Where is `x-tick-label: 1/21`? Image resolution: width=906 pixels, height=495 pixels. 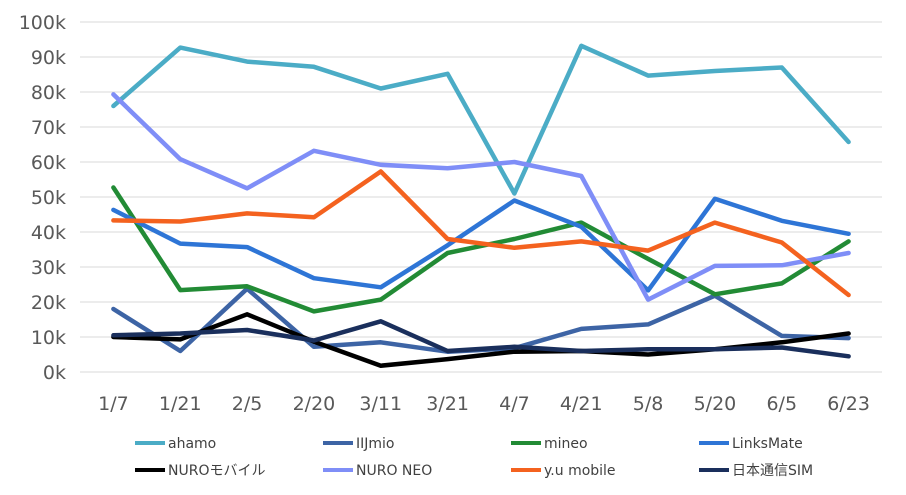 x-tick-label: 1/21 is located at coordinates (180, 404).